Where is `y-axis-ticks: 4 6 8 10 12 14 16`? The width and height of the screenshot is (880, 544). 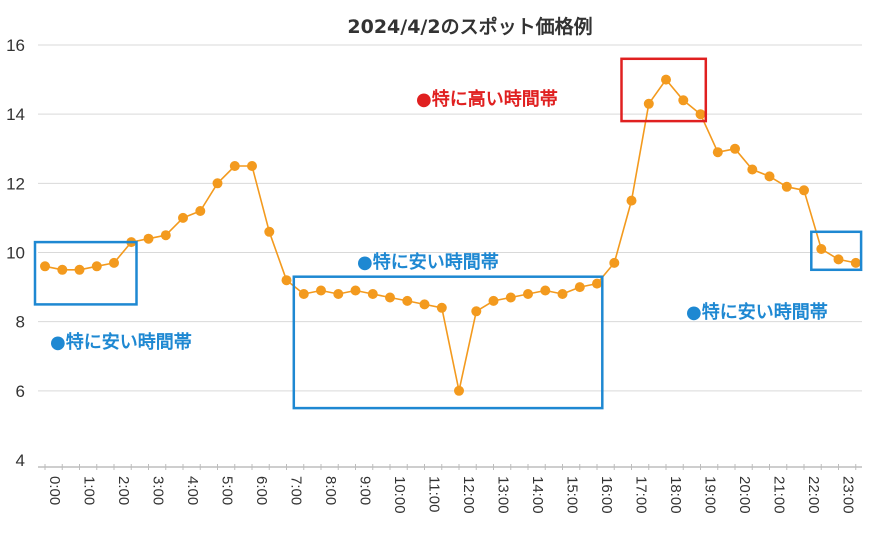 y-axis-ticks: 4 6 8 10 12 14 16 is located at coordinates (15, 253).